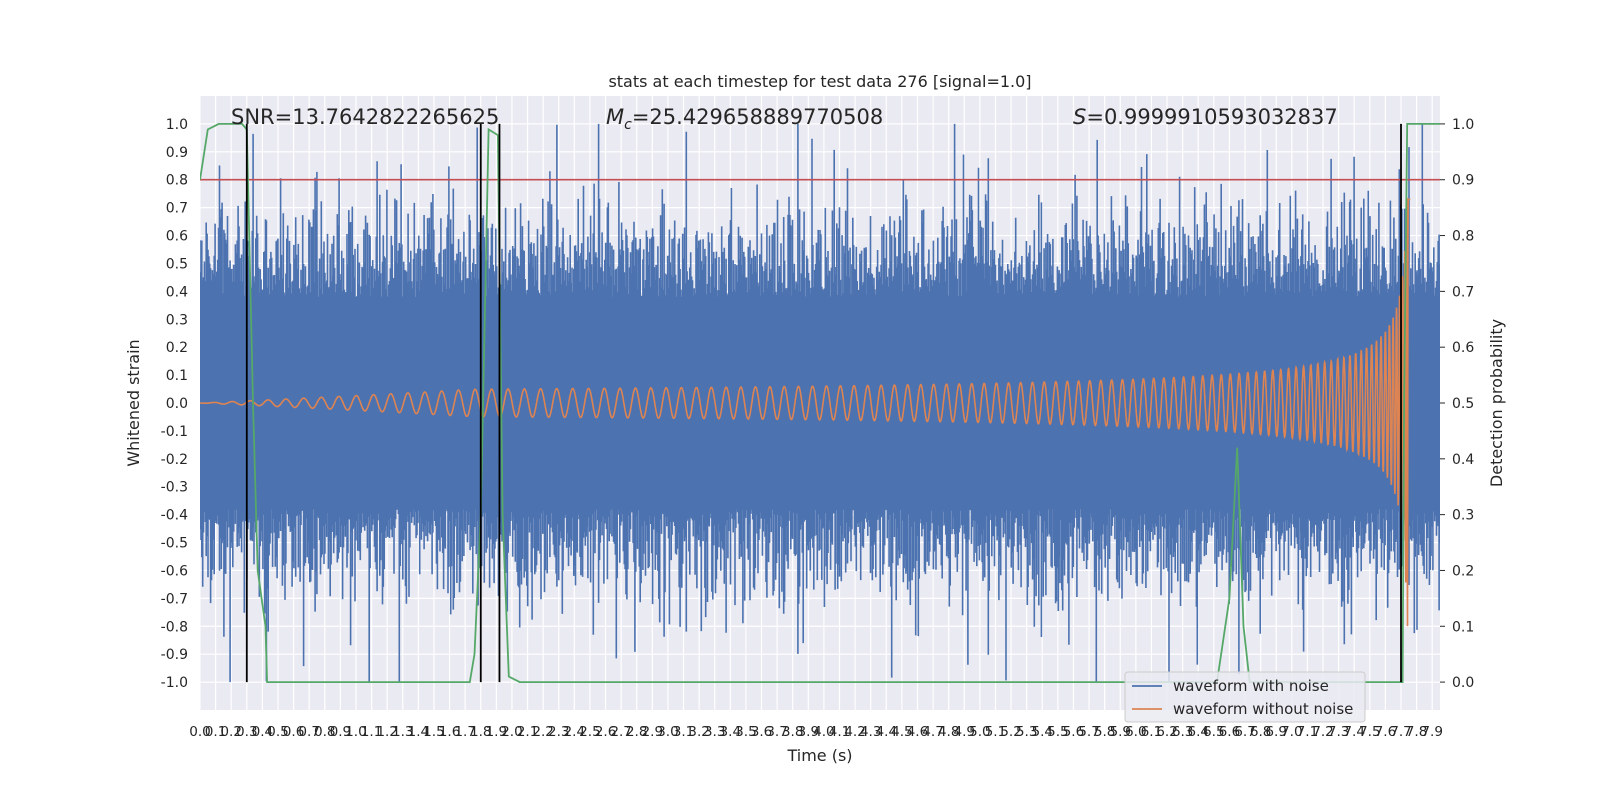 The width and height of the screenshot is (1600, 800). What do you see at coordinates (793, 732) in the screenshot?
I see `x-tick-label: 3.8` at bounding box center [793, 732].